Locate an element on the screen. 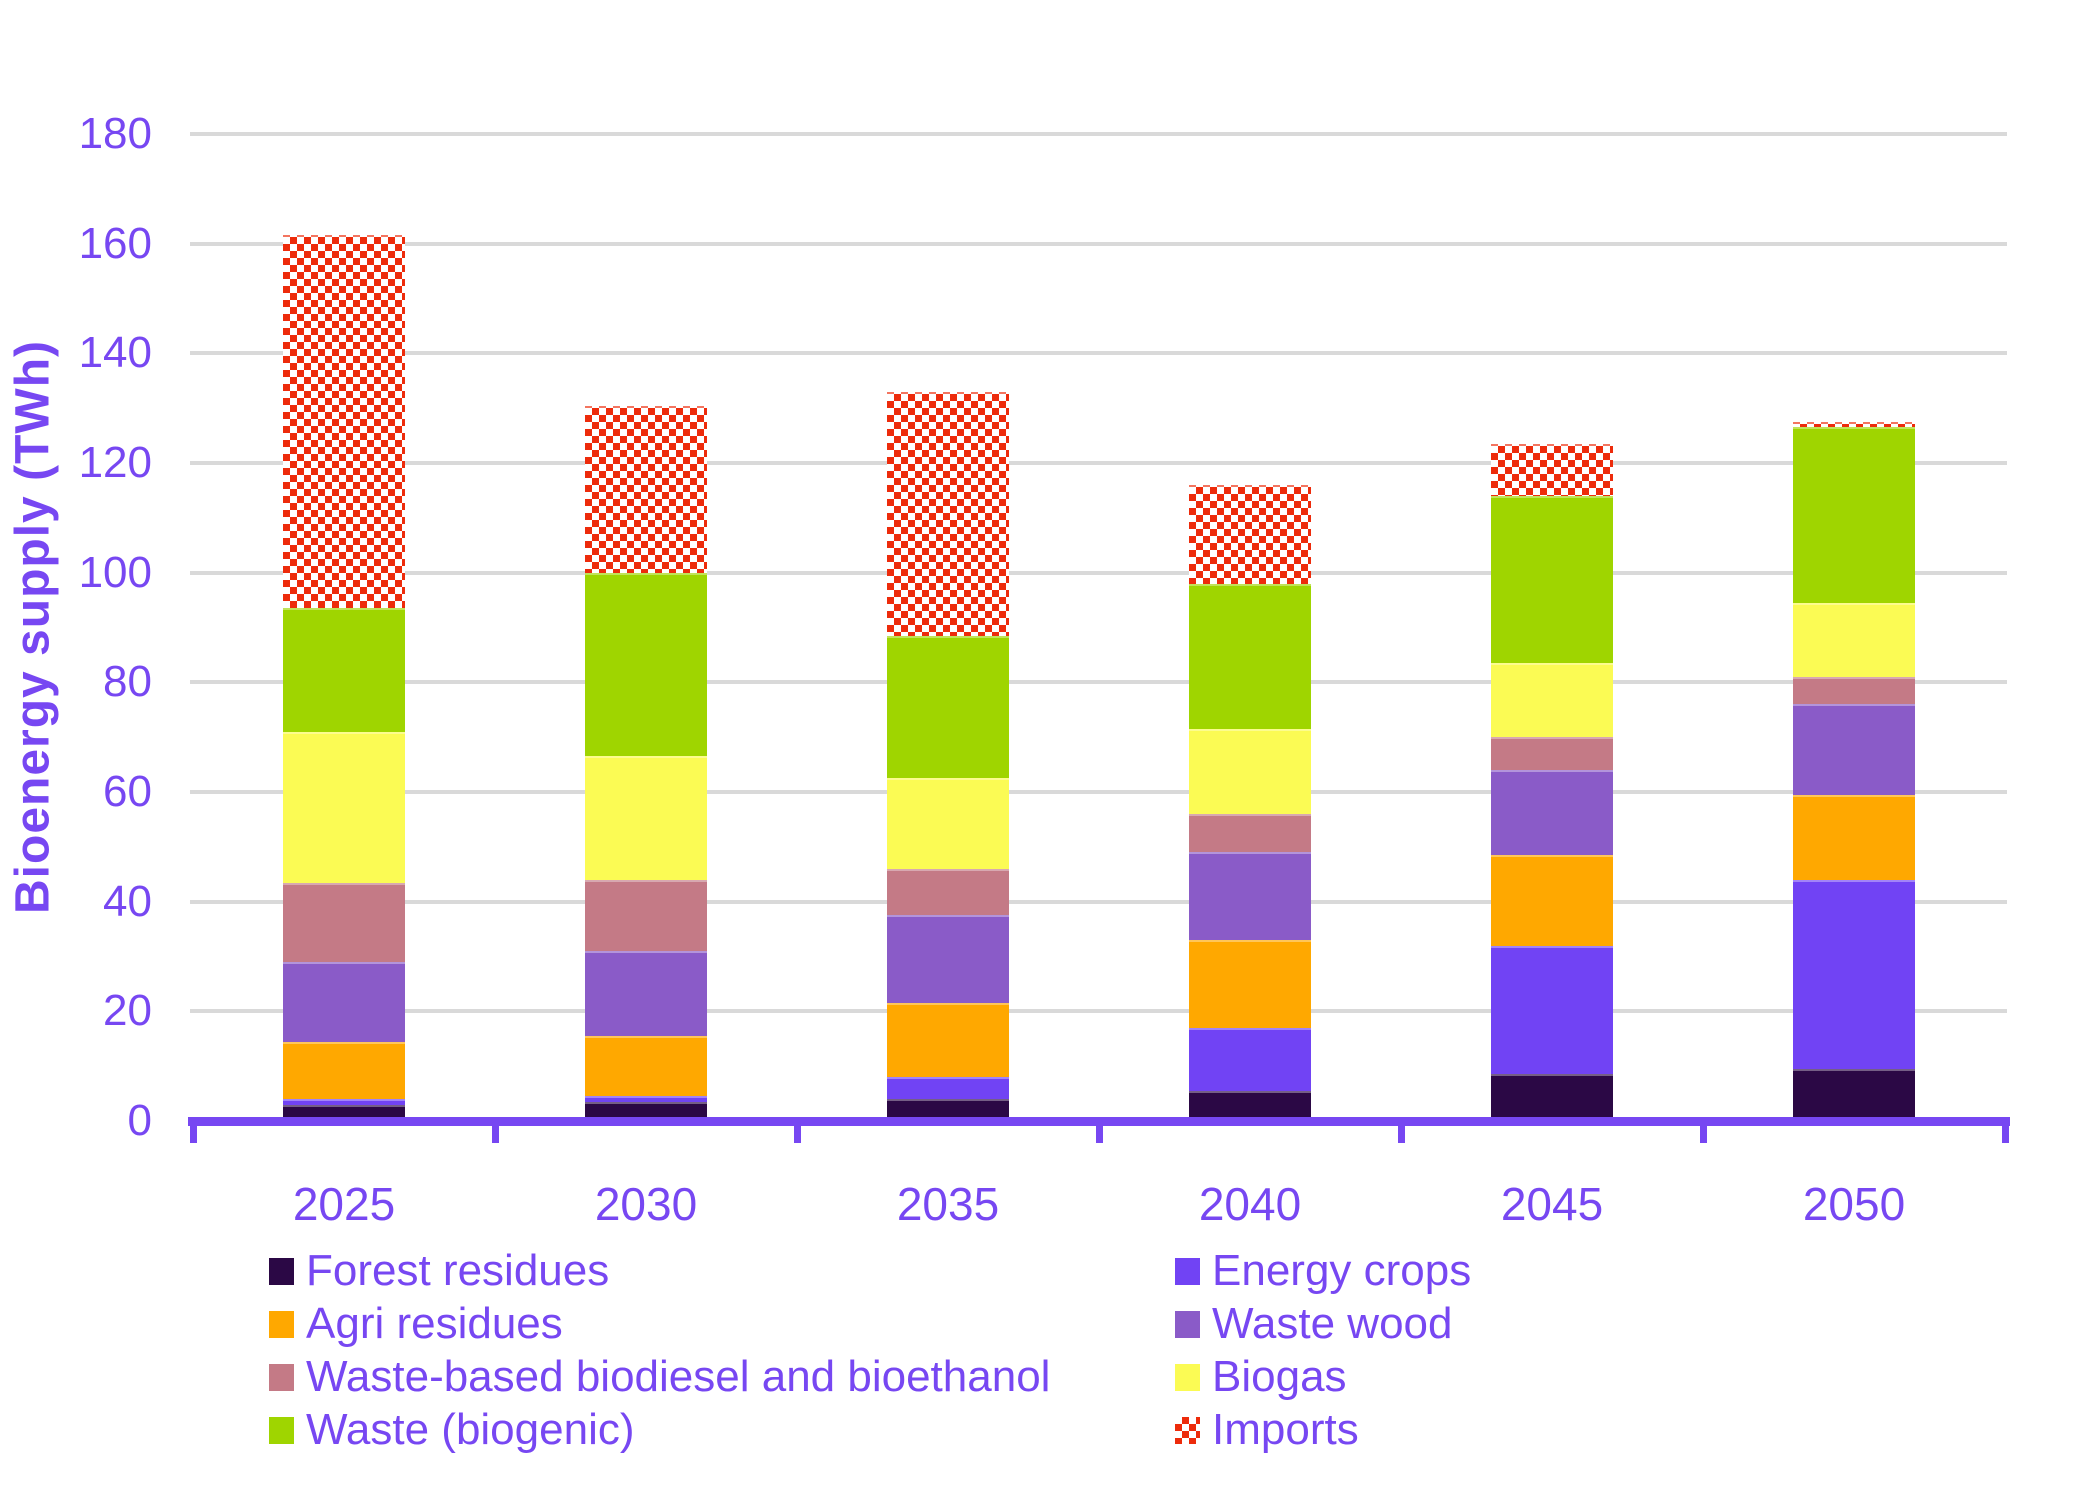  legend-label: Imports is located at coordinates (1285, 1429).